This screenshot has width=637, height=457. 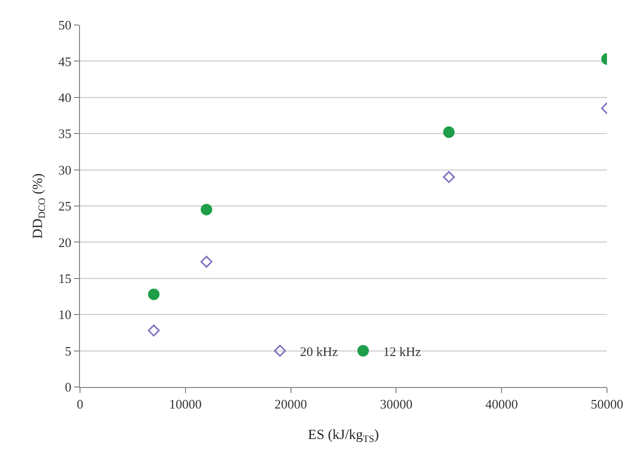 What do you see at coordinates (607, 404) in the screenshot?
I see `x-tick-label: 50000` at bounding box center [607, 404].